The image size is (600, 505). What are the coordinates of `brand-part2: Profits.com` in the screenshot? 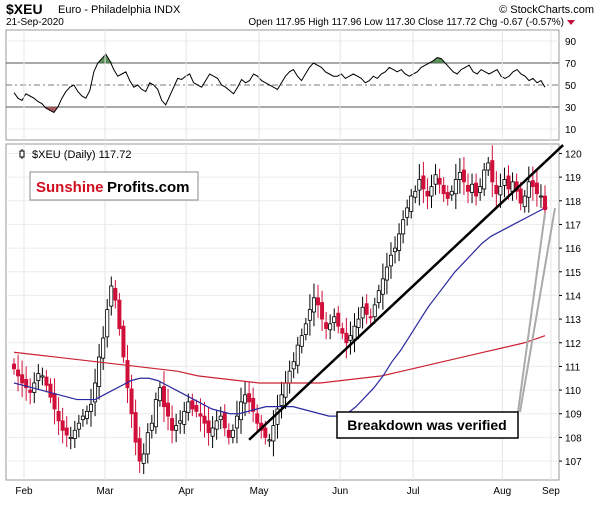 It's located at (148, 187).